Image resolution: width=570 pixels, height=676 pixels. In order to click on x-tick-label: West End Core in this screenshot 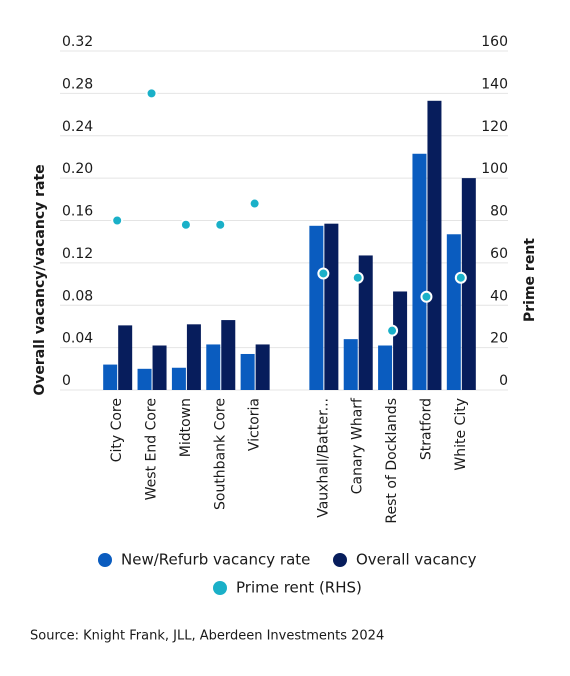, I will do `click(152, 449)`.